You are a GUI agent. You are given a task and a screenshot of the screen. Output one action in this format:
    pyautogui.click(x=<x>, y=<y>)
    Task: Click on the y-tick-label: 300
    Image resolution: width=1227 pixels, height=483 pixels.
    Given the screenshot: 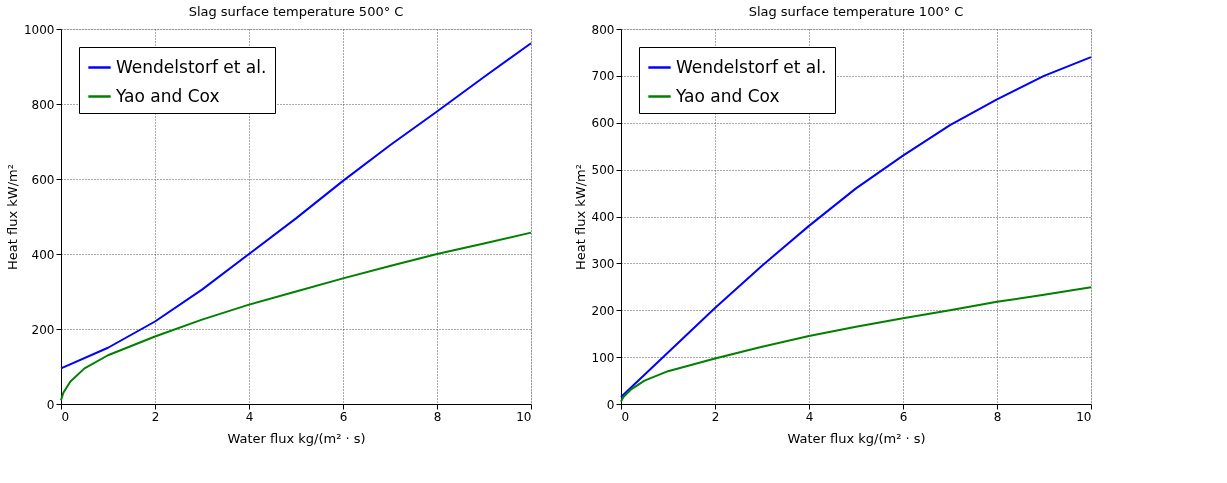 What is the action you would take?
    pyautogui.click(x=603, y=263)
    